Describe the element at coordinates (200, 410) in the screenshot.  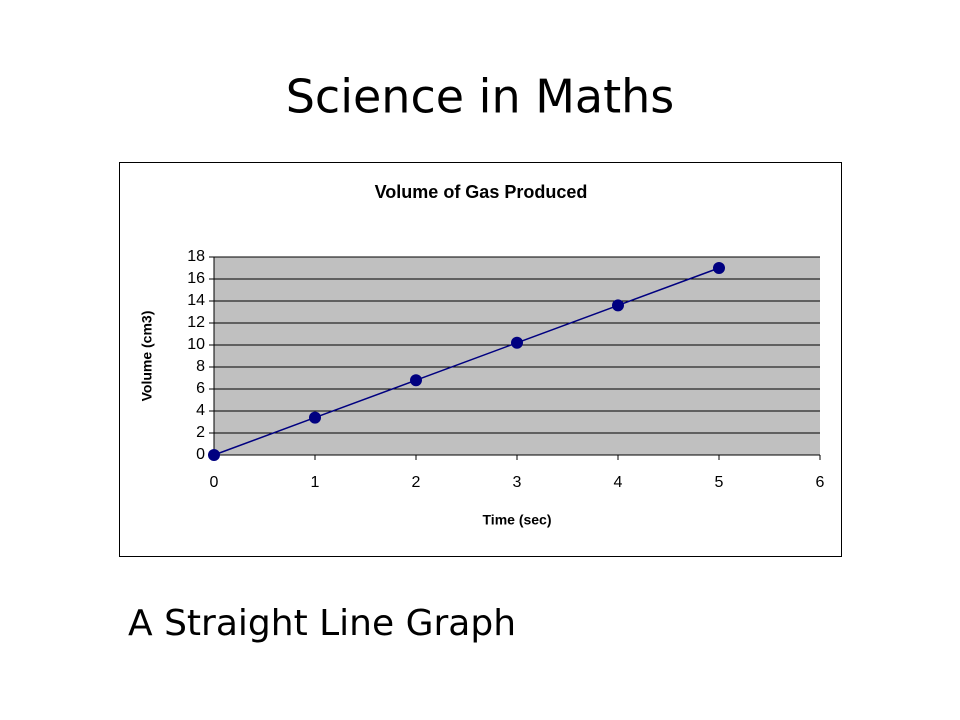
I see `y-tick-label: 4` at that location.